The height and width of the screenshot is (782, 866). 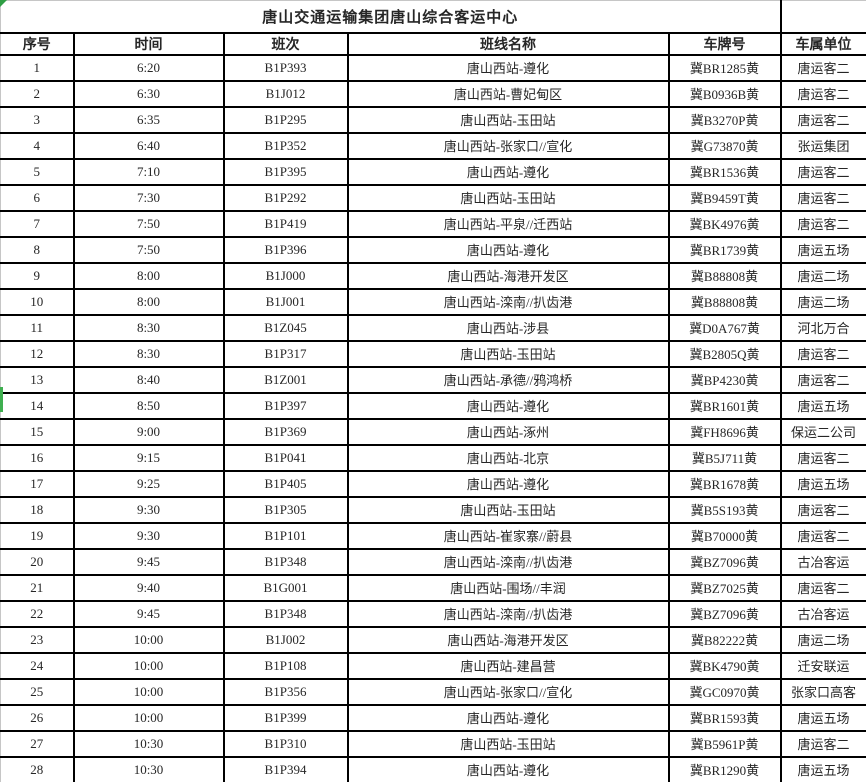 What do you see at coordinates (724, 197) in the screenshot?
I see `cell-plate: 冀B9459T黄` at bounding box center [724, 197].